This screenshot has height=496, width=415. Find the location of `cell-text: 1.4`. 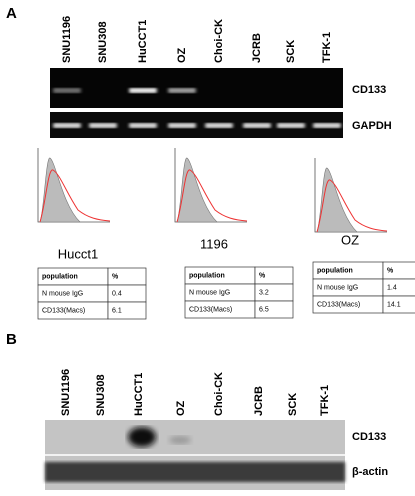

cell-text: 1.4 is located at coordinates (392, 287).